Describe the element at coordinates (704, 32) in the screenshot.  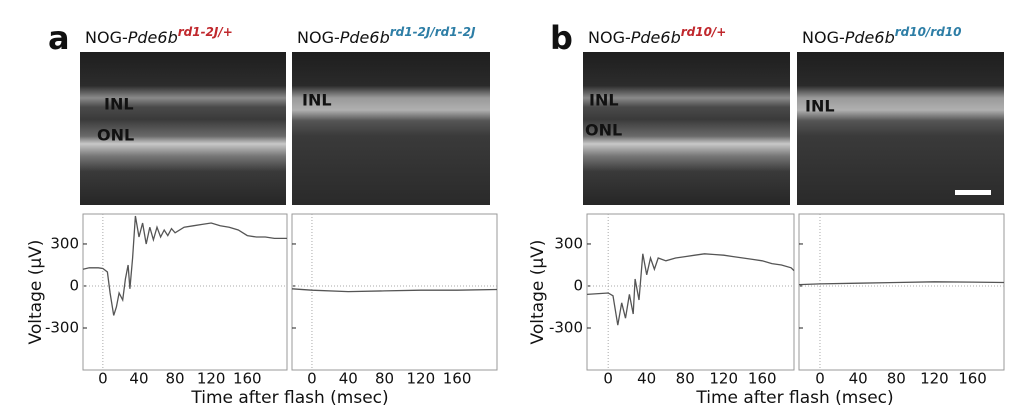
I see `label-part: rd10/+` at that location.